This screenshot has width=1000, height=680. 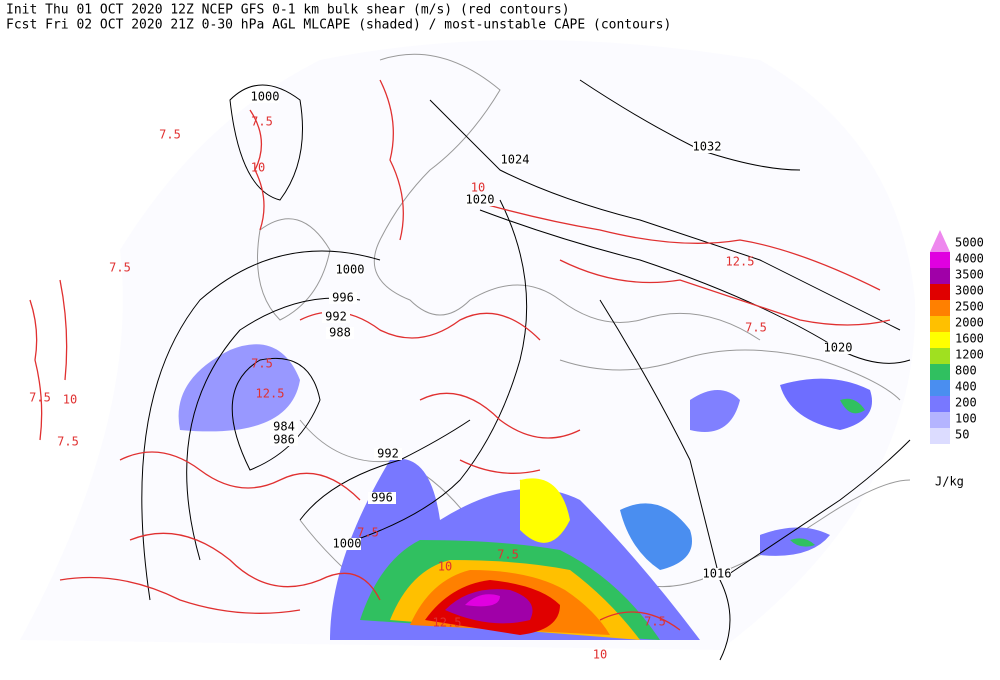 What do you see at coordinates (969, 275) in the screenshot?
I see `legend-label: 3500` at bounding box center [969, 275].